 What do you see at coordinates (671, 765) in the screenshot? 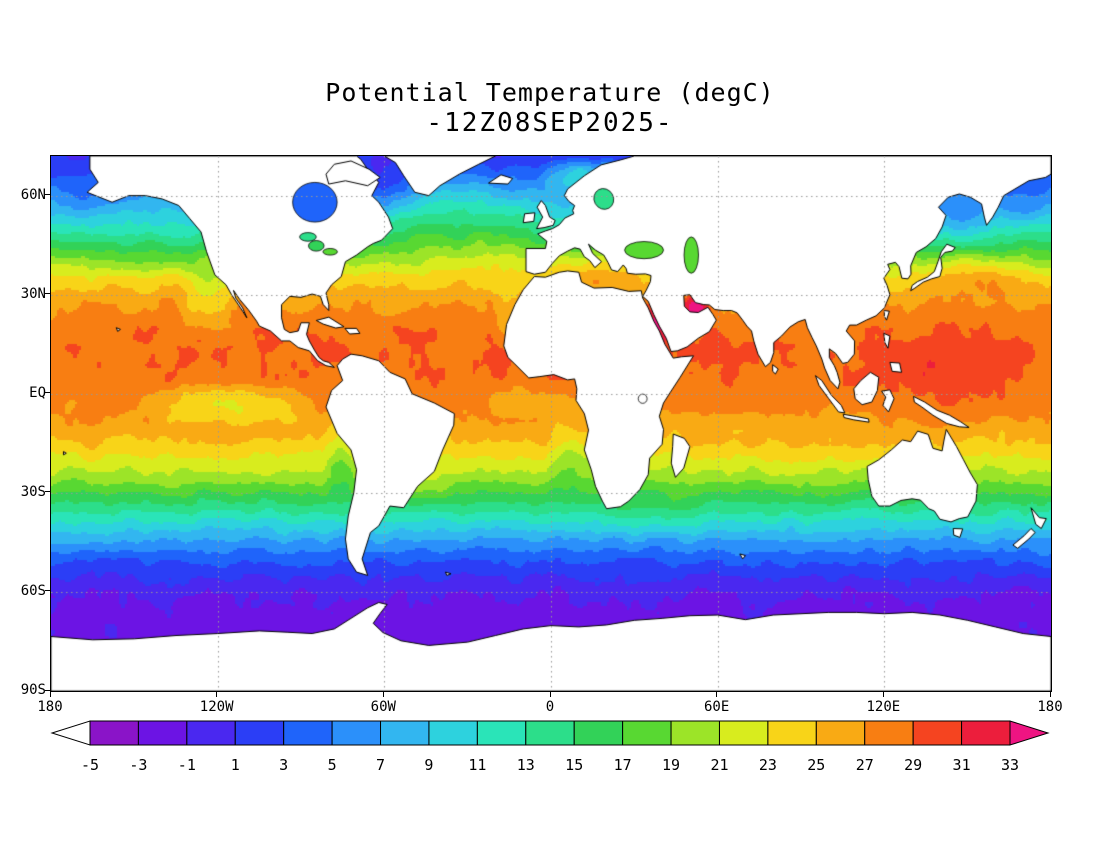
I see `colorbar-tick-label: 19` at bounding box center [671, 765].